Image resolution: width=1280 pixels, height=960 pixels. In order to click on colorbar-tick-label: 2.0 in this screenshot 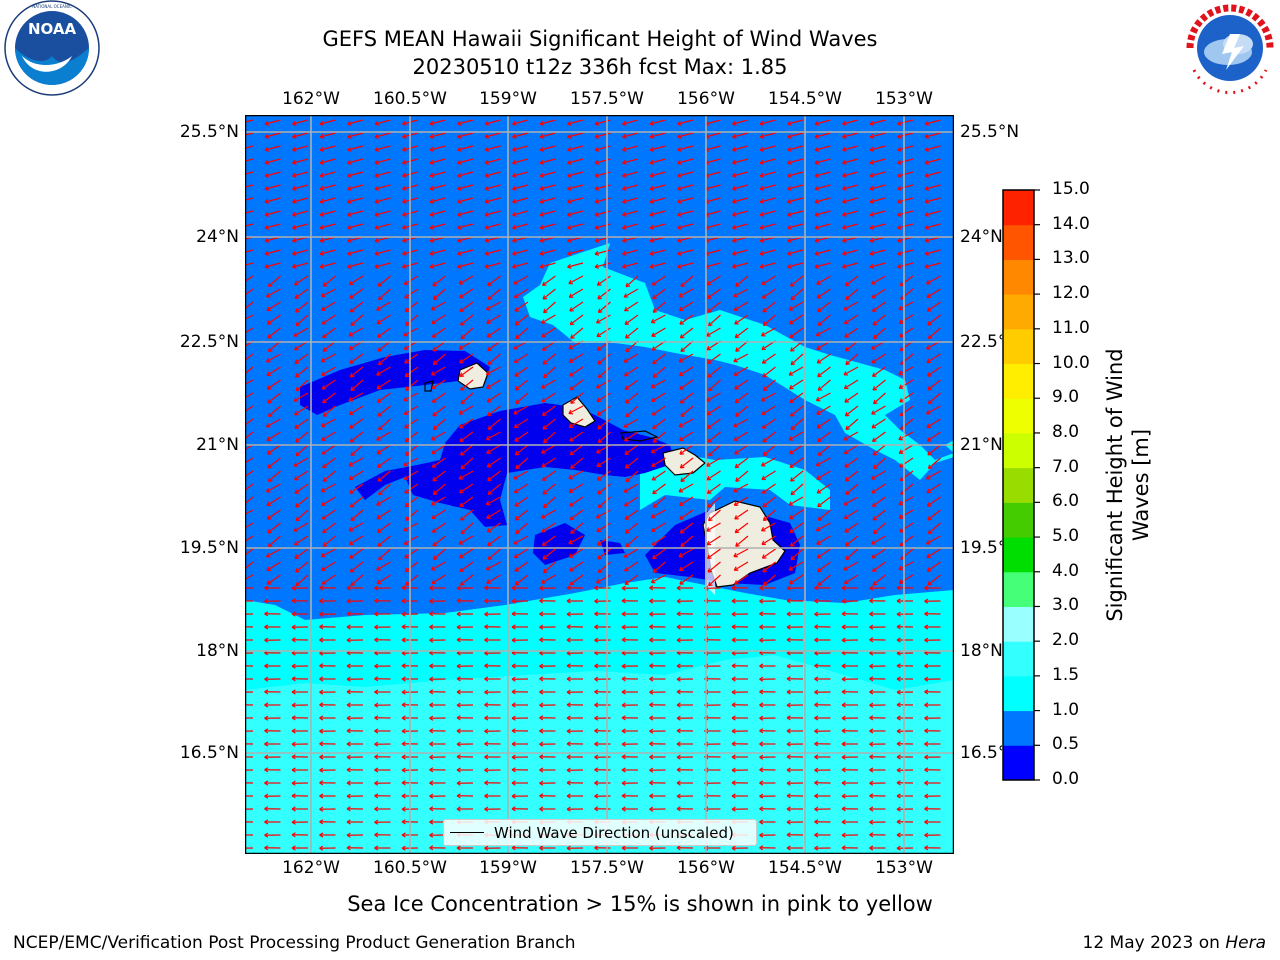, I will do `click(1066, 640)`.